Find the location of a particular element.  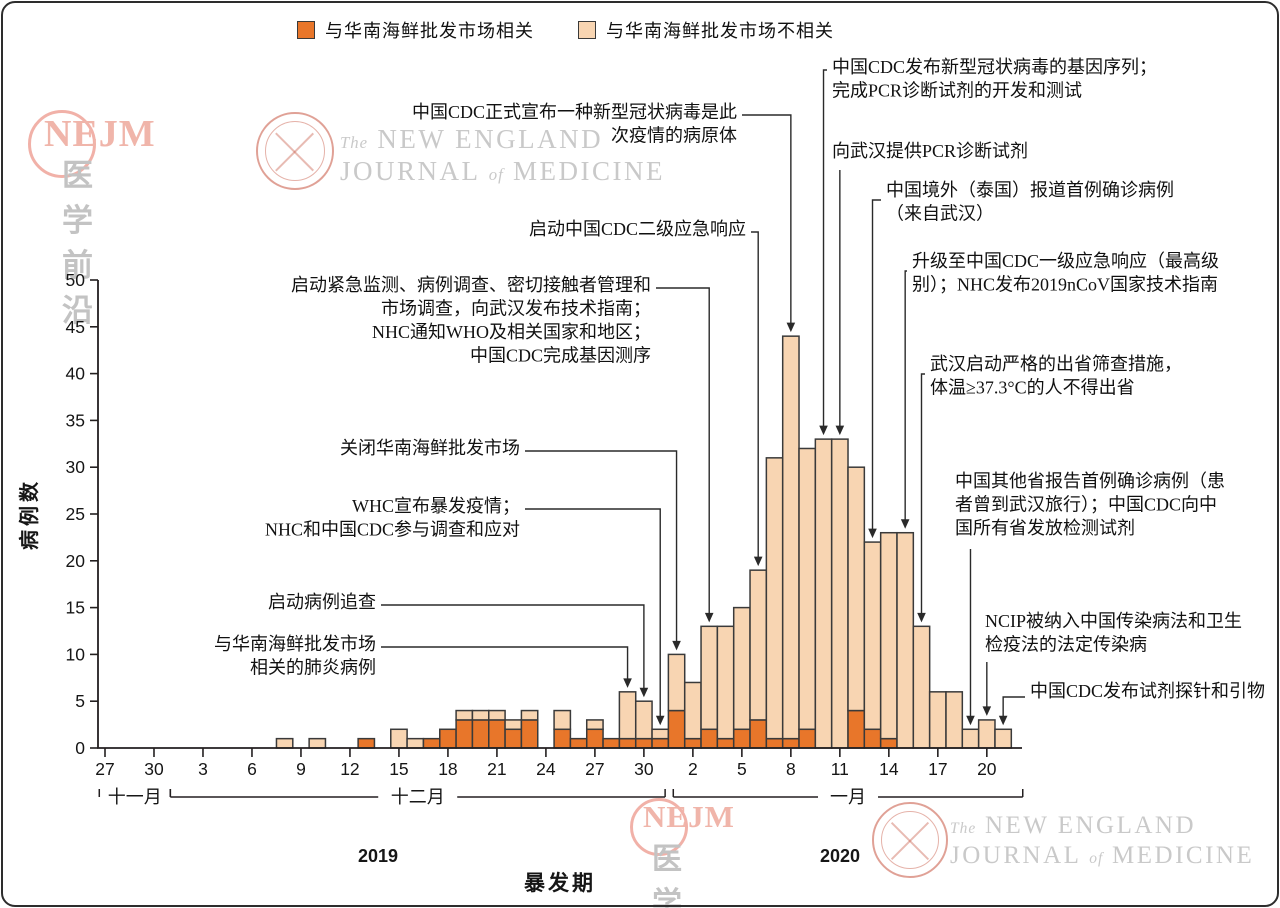

year-label: 2019 is located at coordinates (378, 856).